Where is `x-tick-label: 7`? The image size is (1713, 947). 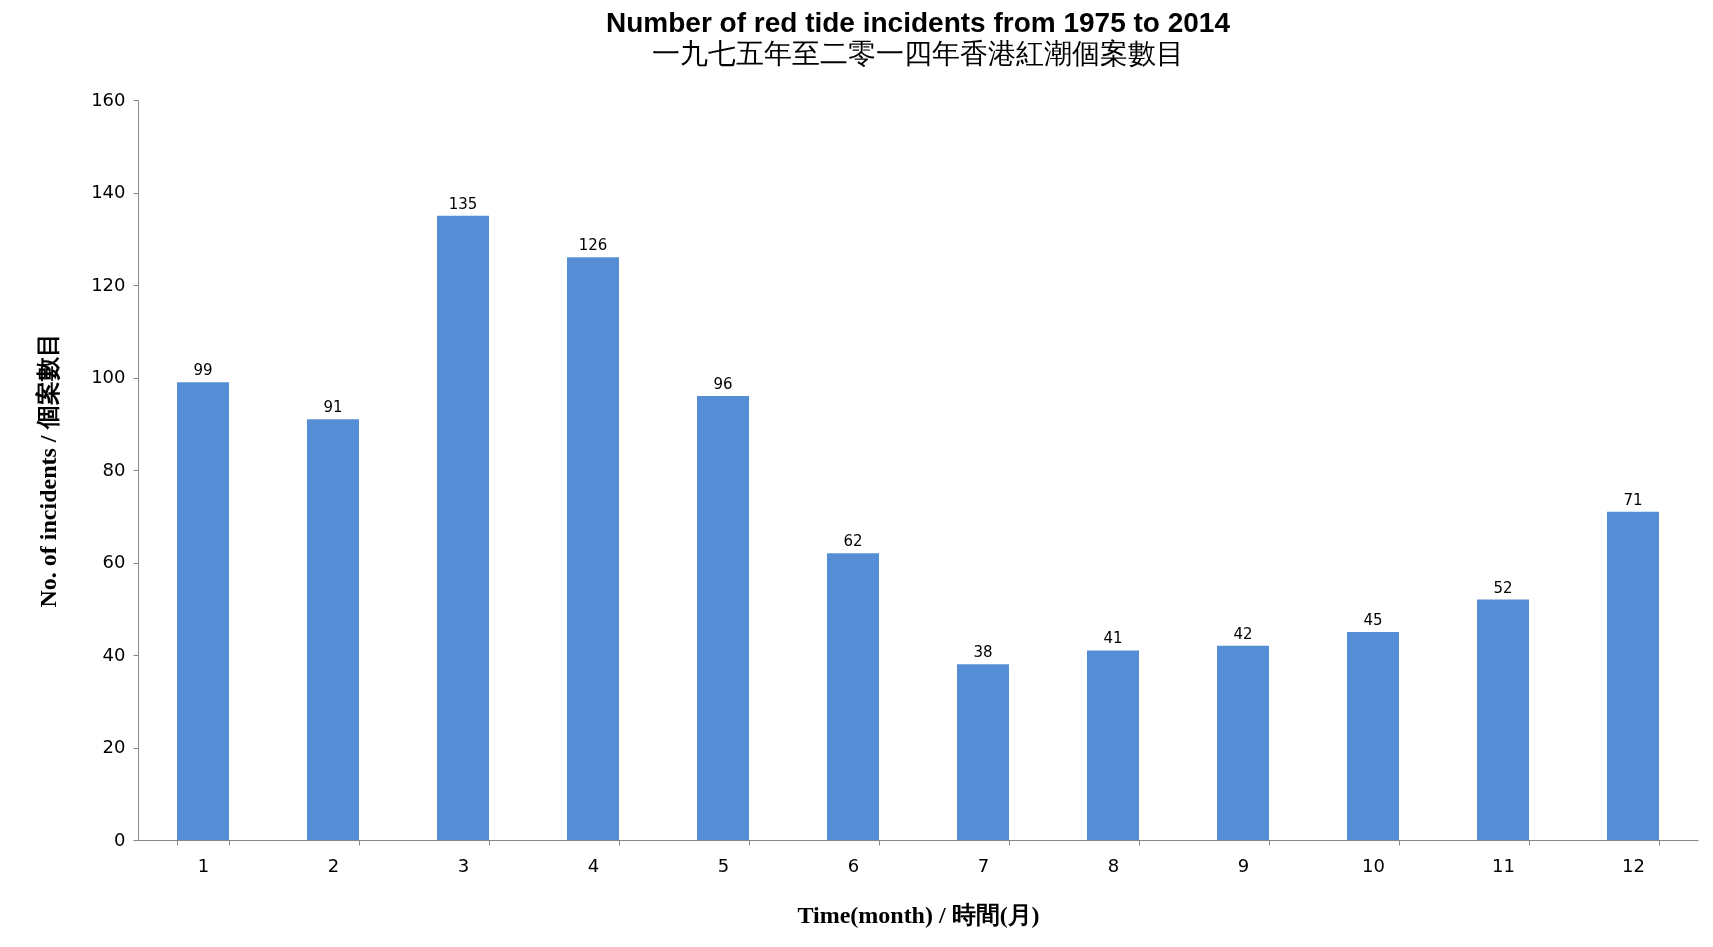 x-tick-label: 7 is located at coordinates (983, 865).